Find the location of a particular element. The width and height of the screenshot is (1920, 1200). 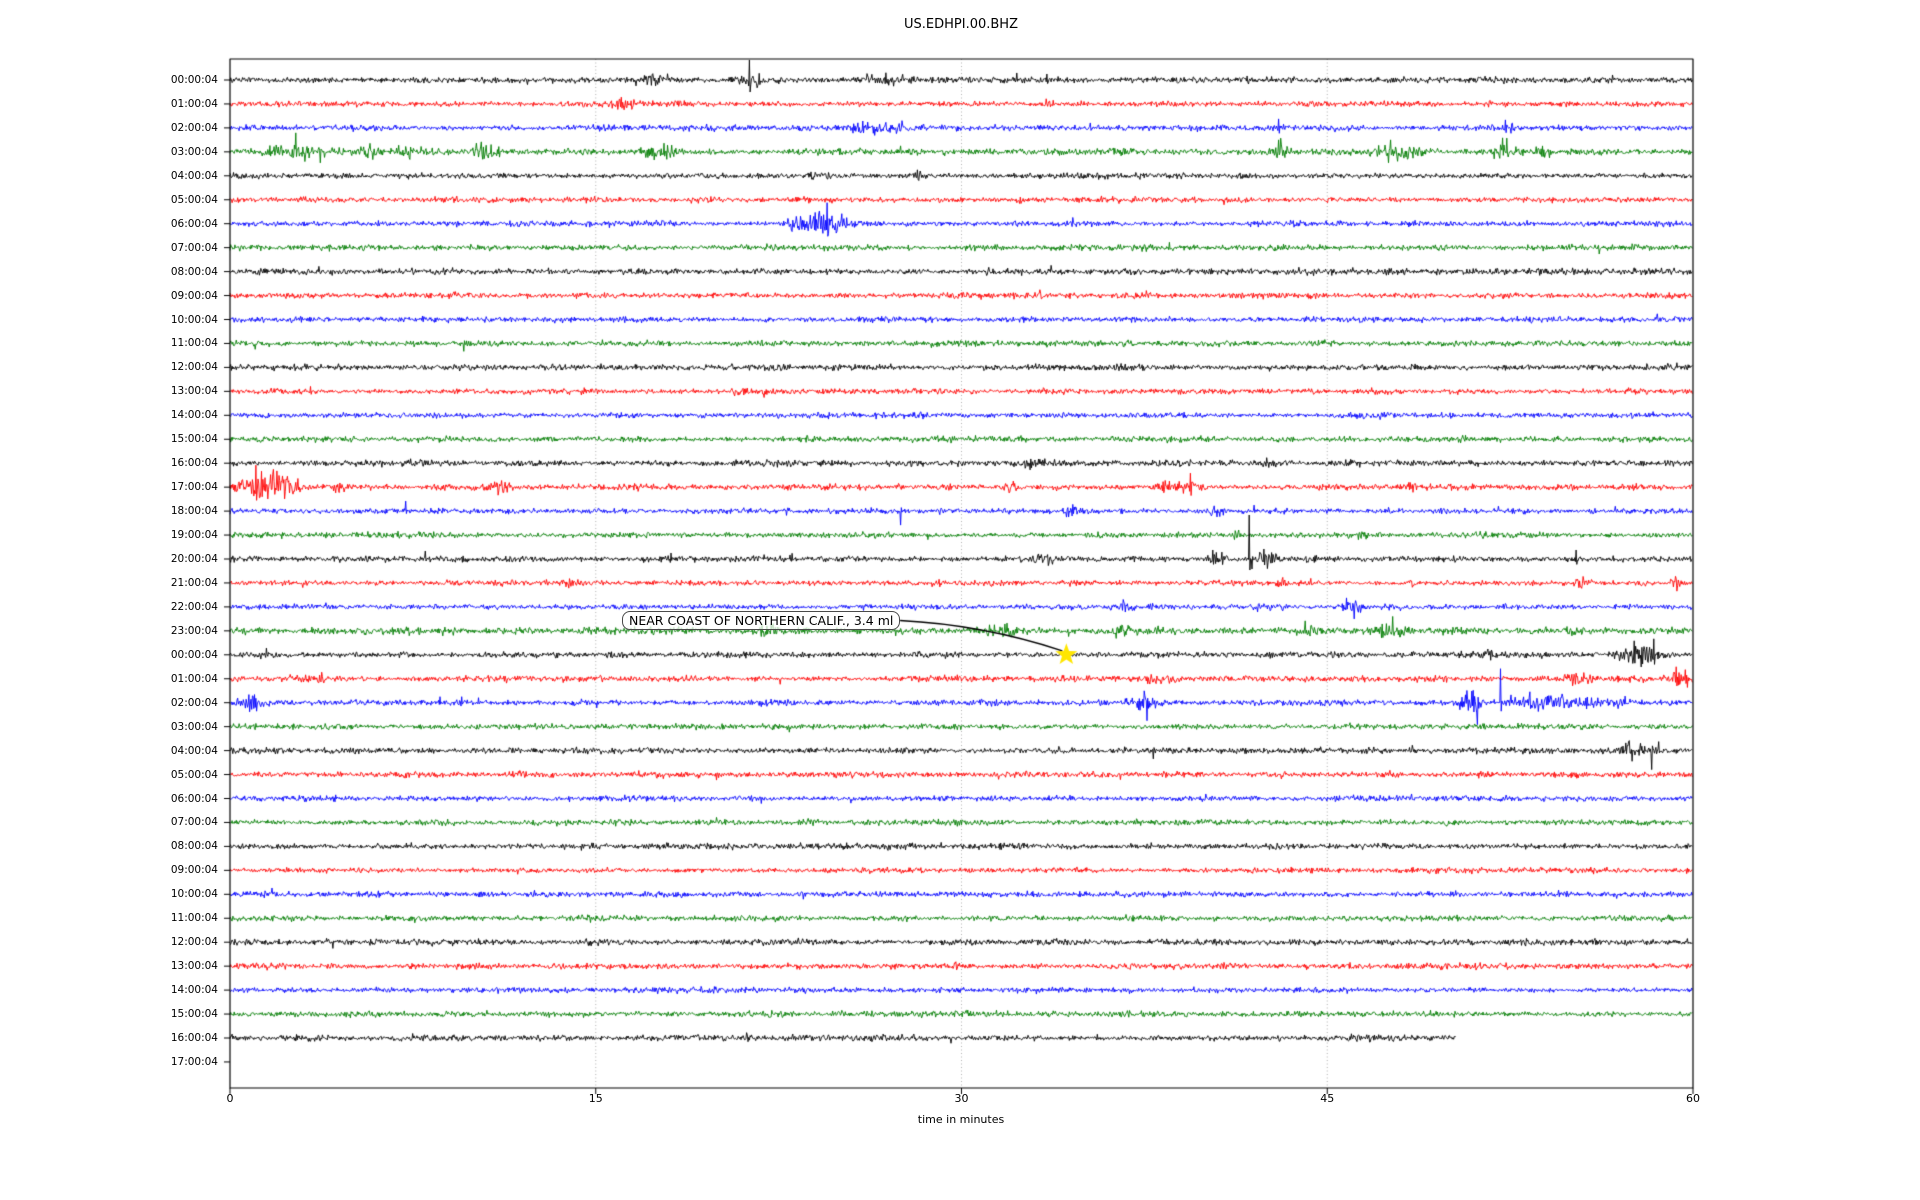

x-axis-tick-label: 45 is located at coordinates (1327, 1098).